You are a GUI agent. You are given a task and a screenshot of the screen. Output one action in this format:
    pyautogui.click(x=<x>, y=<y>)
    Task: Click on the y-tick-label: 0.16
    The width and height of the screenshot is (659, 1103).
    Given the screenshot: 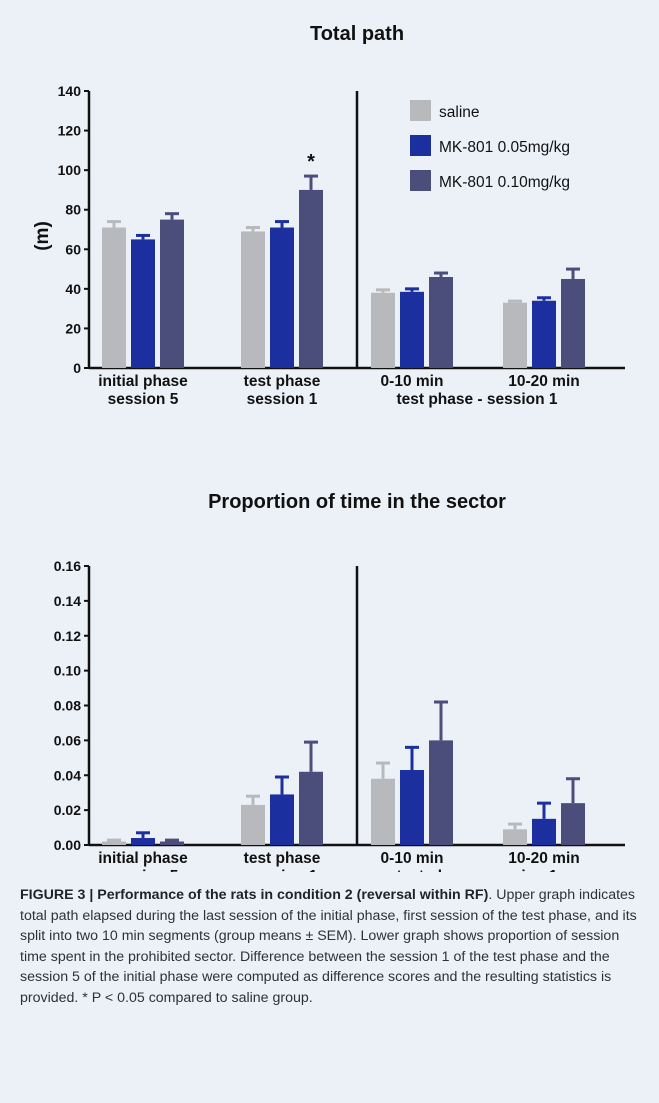 What is the action you would take?
    pyautogui.click(x=67, y=566)
    